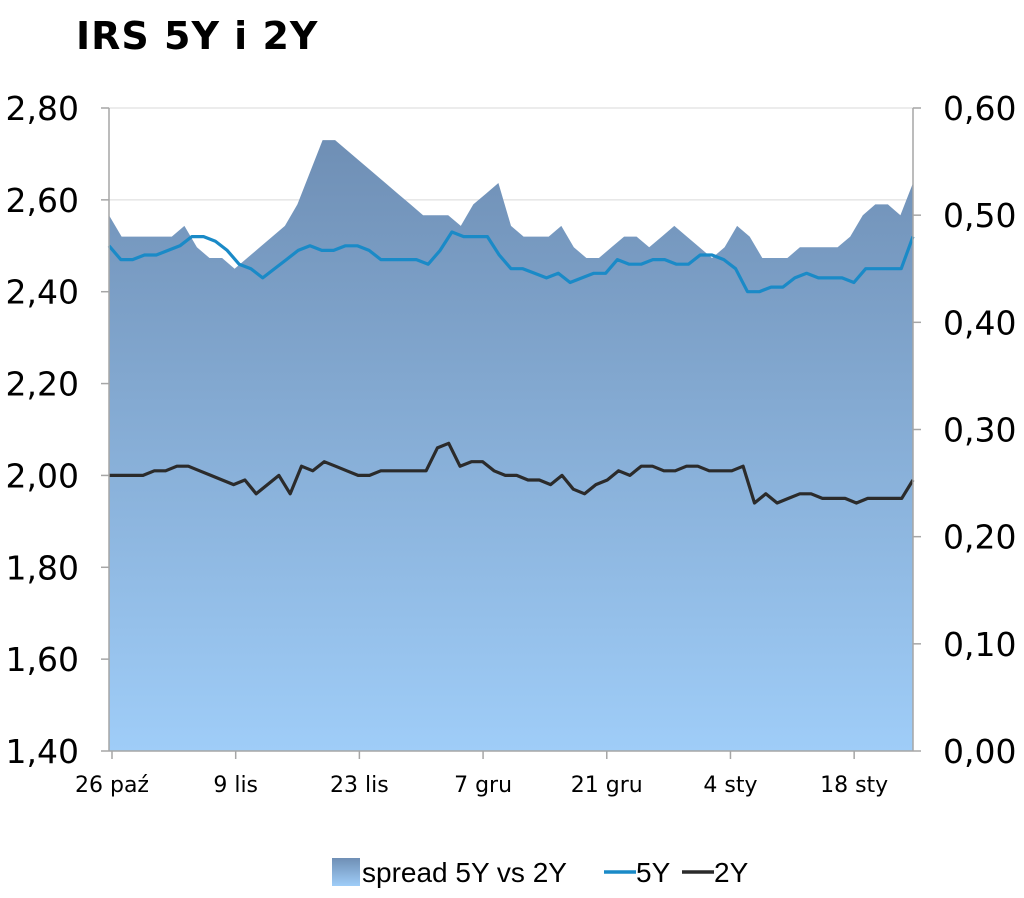 The width and height of the screenshot is (1024, 898). What do you see at coordinates (197, 36) in the screenshot?
I see `chart-title: IRS 5Y i 2Y` at bounding box center [197, 36].